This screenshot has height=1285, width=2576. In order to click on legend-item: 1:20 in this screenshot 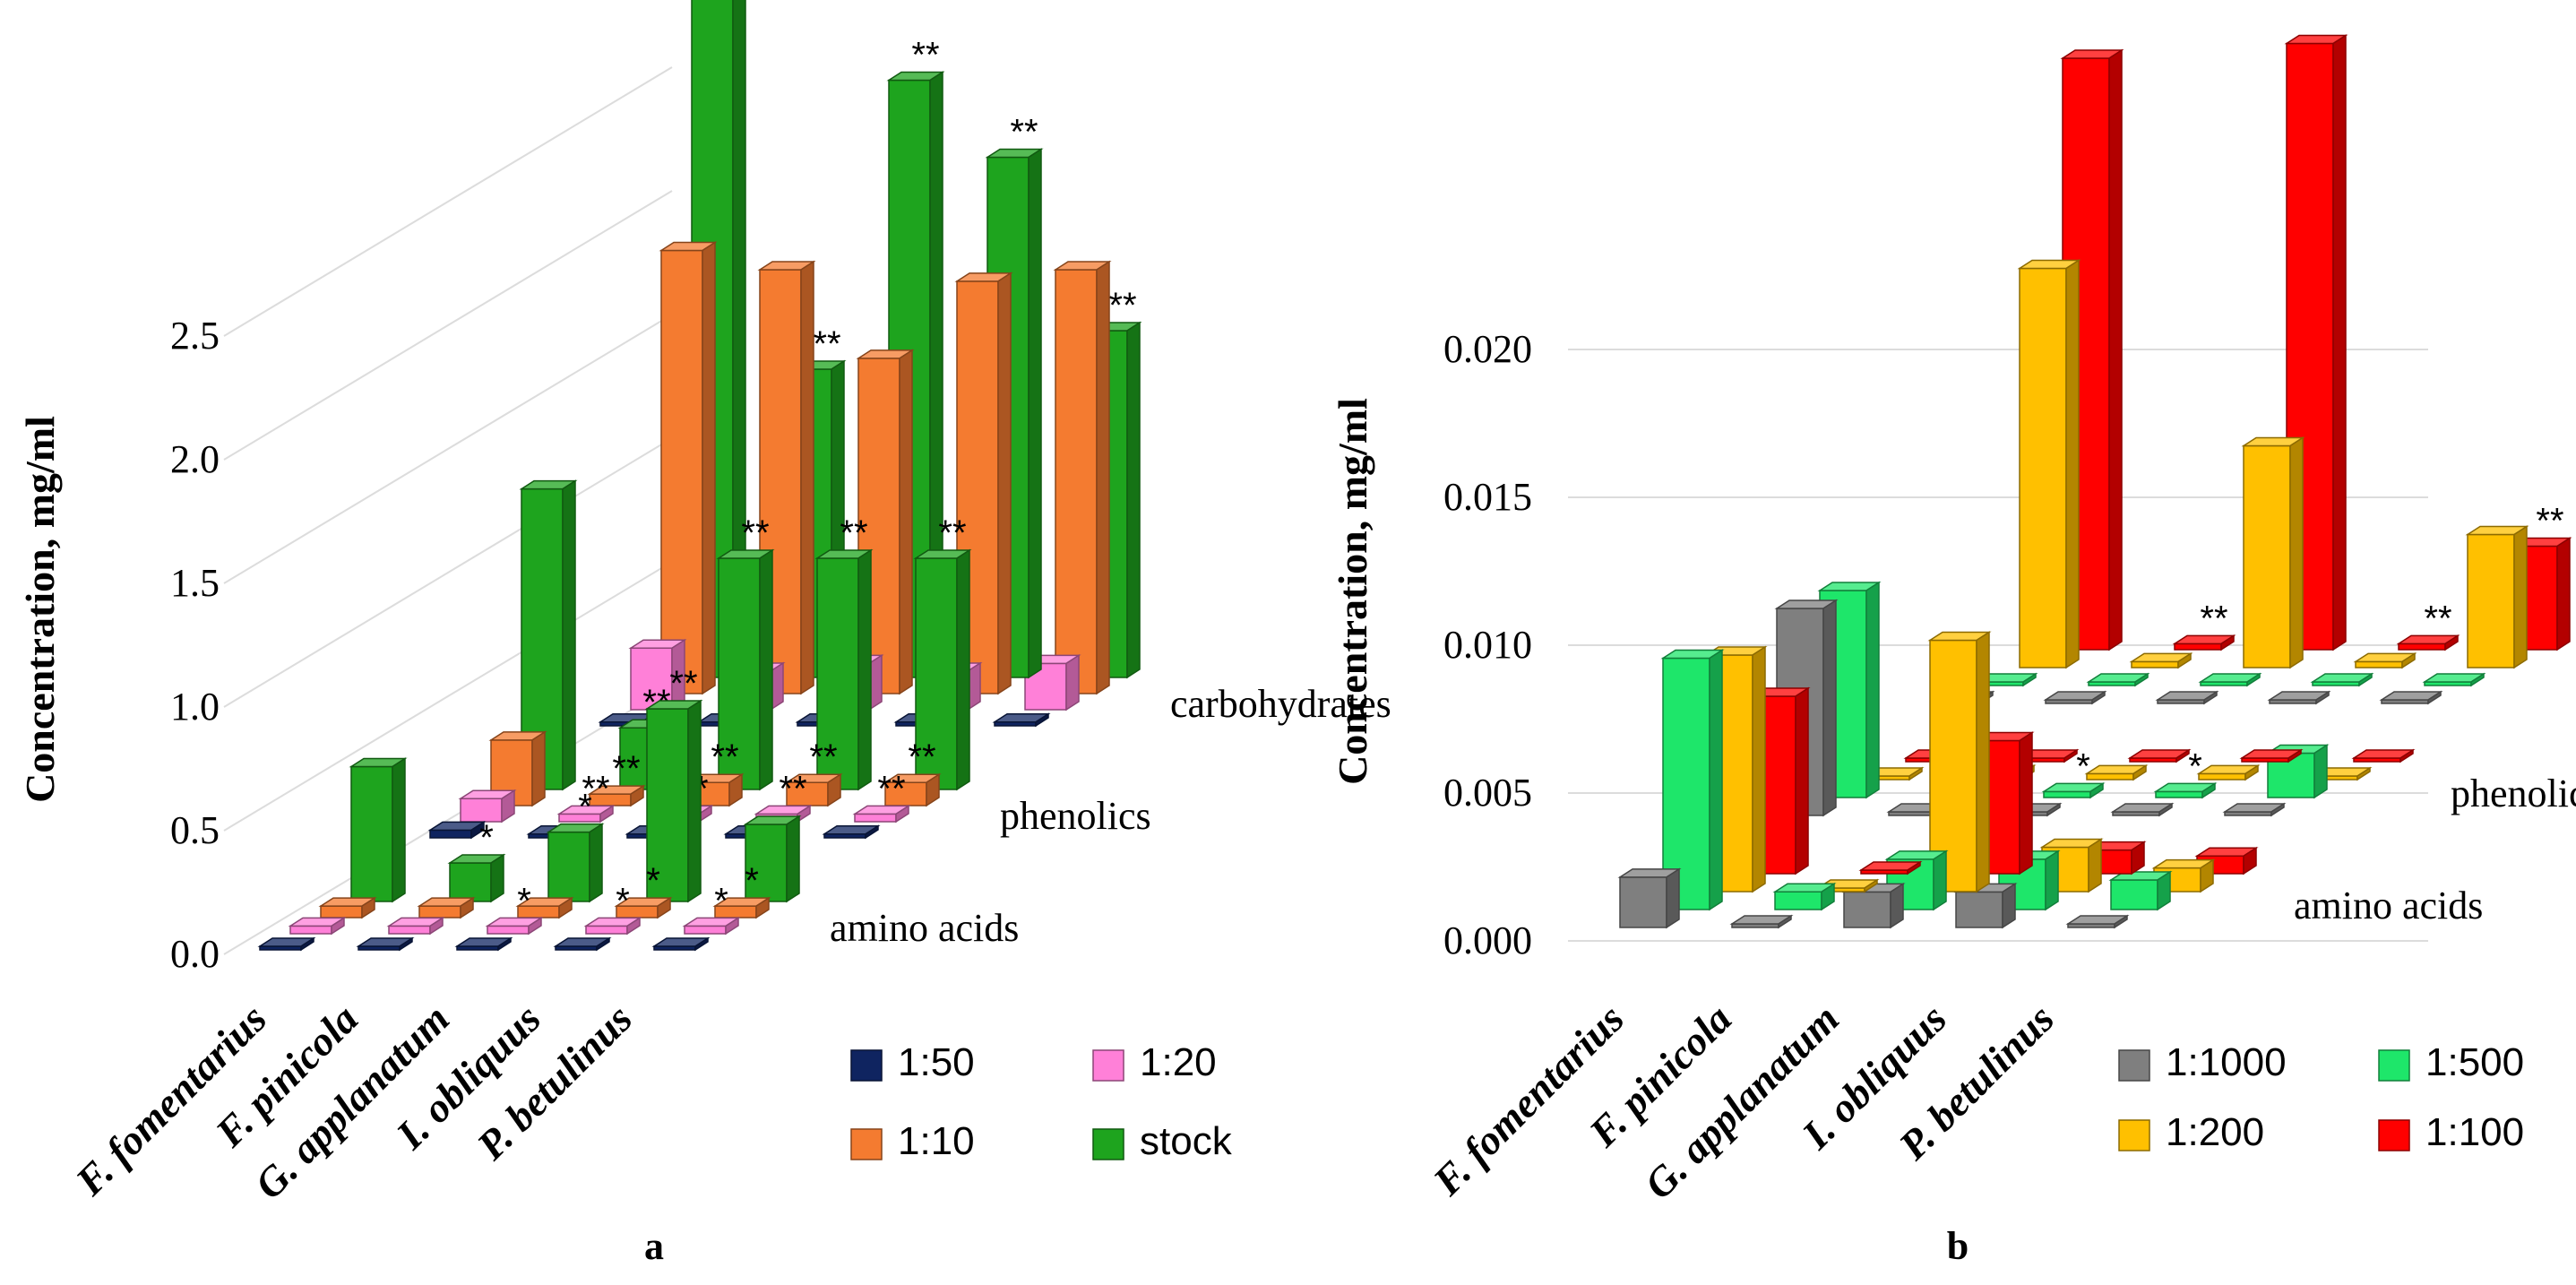, I will do `click(1154, 1062)`.